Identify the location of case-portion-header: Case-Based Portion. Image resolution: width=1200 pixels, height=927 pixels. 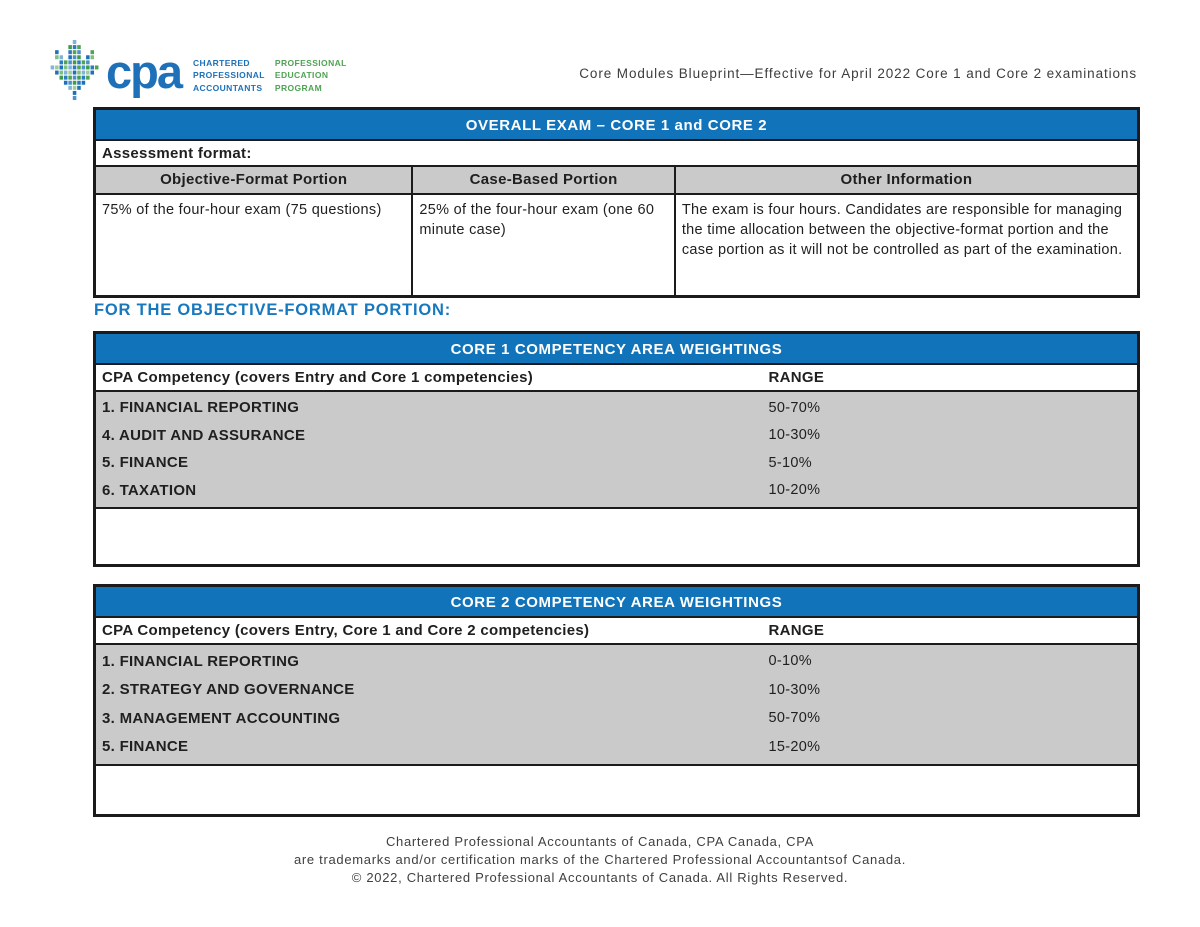
(543, 180).